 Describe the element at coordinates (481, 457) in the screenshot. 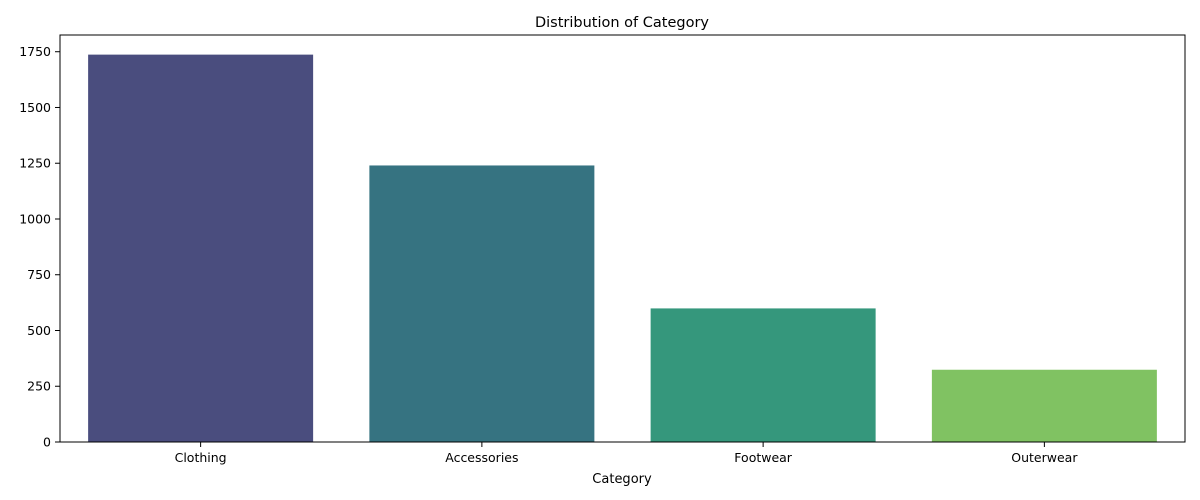

I see `x-tick-label: Accessories` at that location.